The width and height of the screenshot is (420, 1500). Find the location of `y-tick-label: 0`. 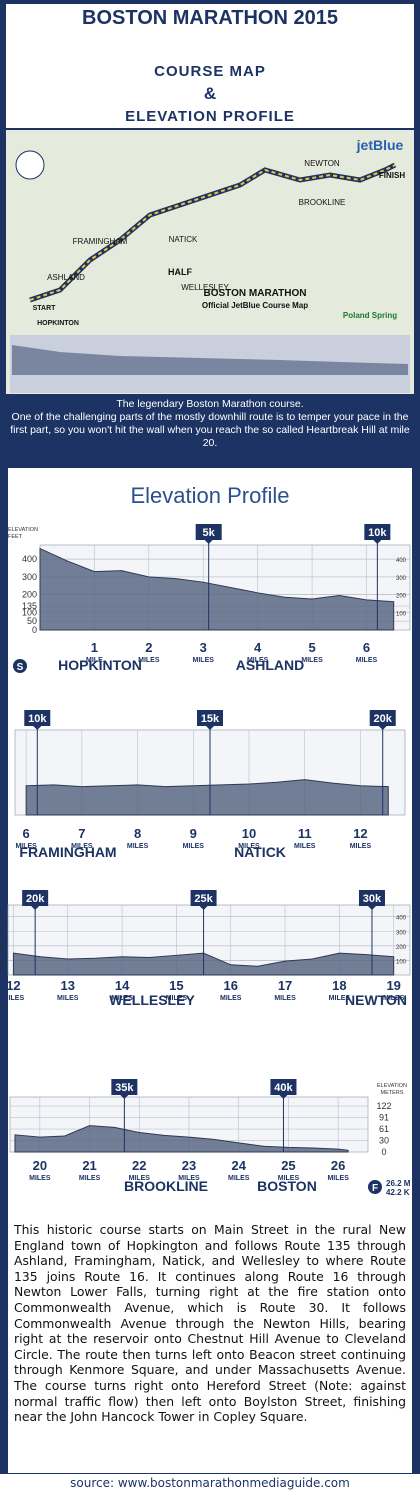

y-tick-label: 0 is located at coordinates (34, 630).